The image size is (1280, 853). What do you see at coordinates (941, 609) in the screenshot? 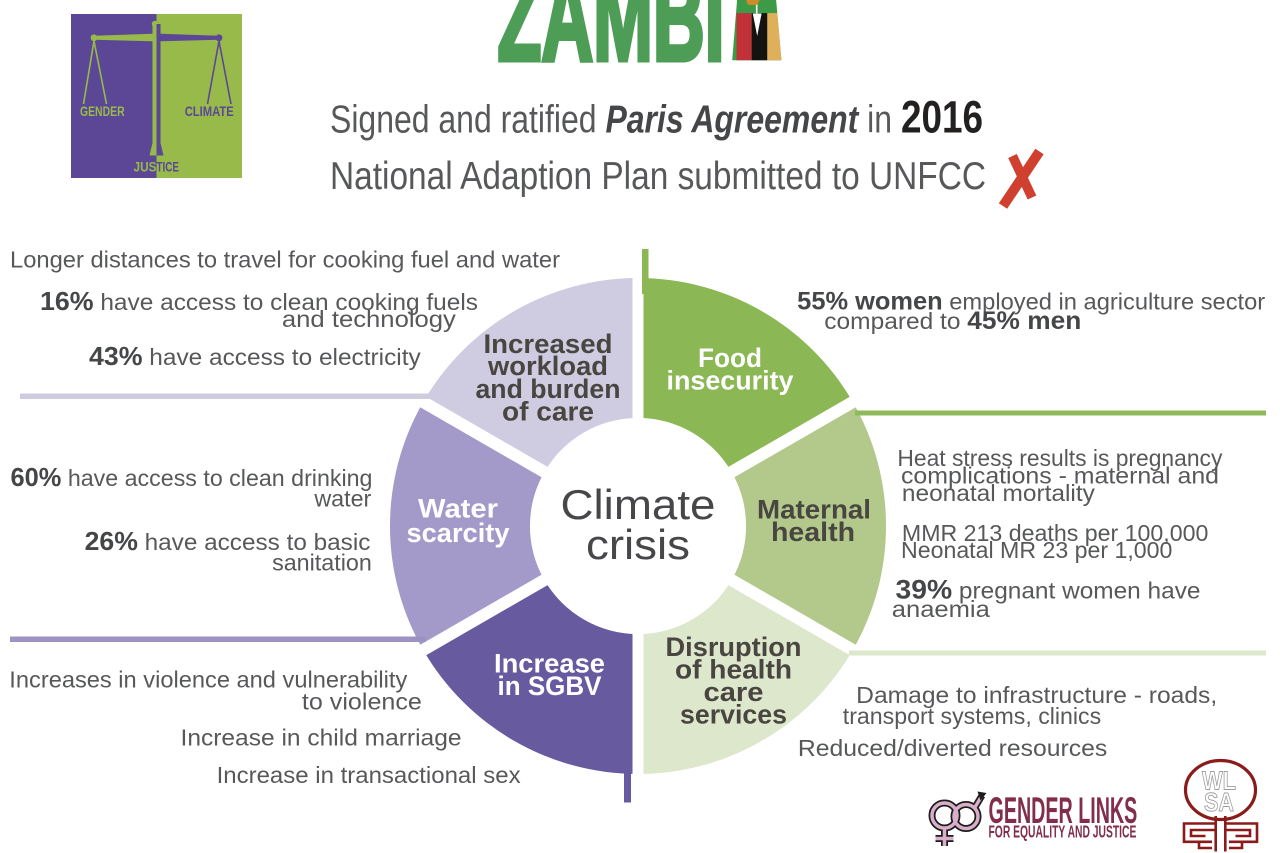
I see `svg-text: anaemia` at bounding box center [941, 609].